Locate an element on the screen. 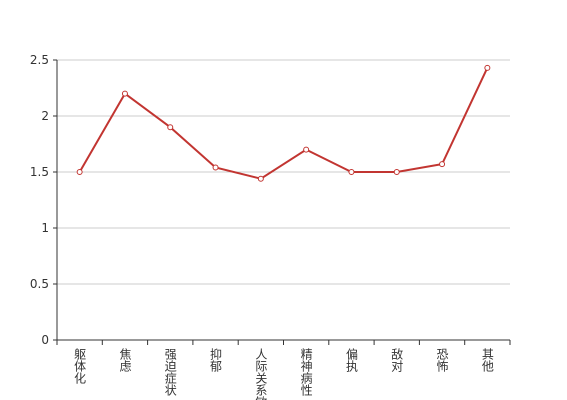  y-tick-label: 1.5 is located at coordinates (39, 172).